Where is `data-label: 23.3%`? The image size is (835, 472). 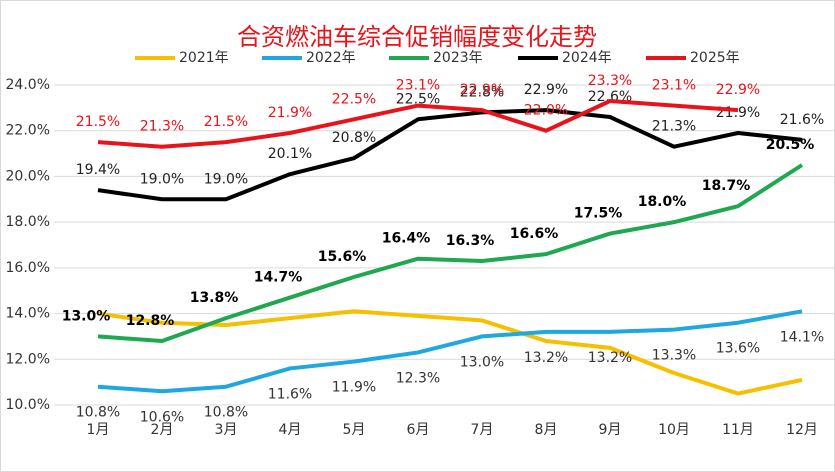 data-label: 23.3% is located at coordinates (610, 81).